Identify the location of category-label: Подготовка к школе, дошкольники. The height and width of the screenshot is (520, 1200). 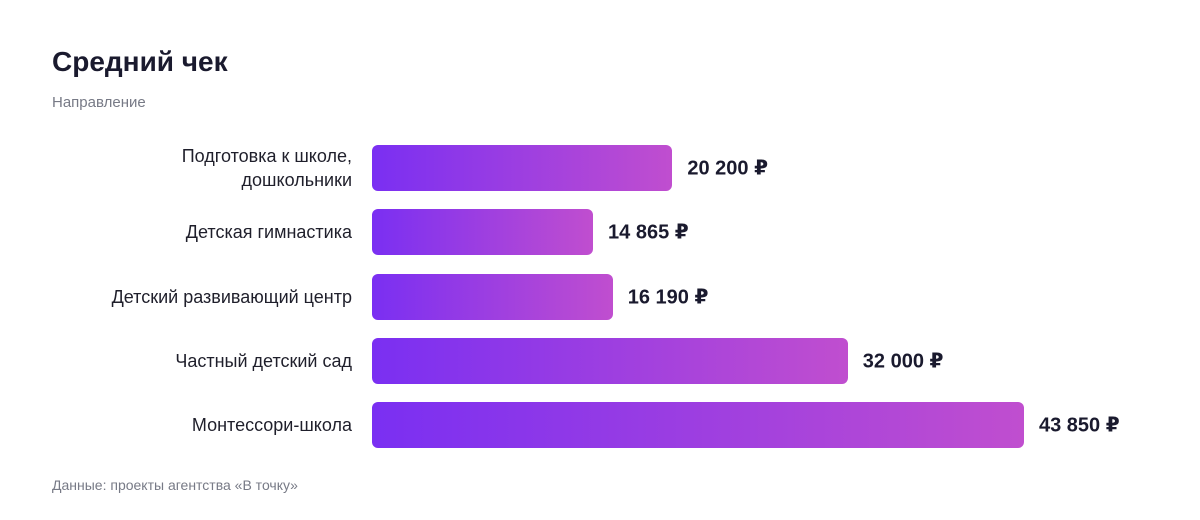
(266, 168).